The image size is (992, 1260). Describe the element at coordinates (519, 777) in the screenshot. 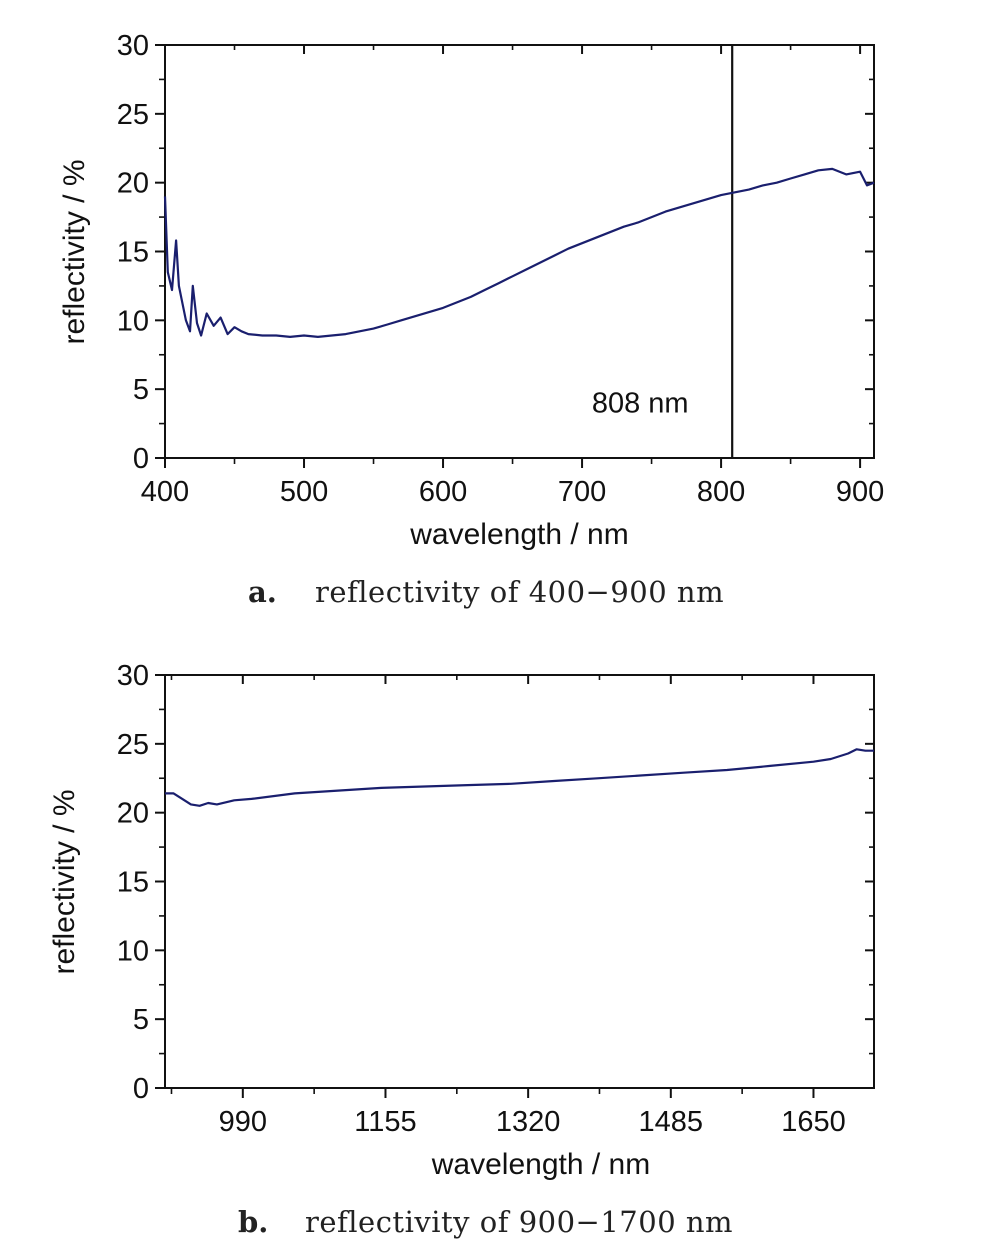

I see `chart-b-reflectivity-series` at that location.